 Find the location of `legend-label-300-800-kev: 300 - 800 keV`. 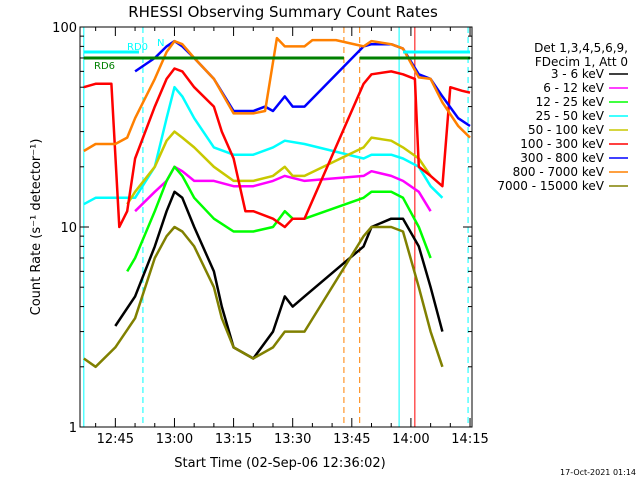

legend-label-300-800-kev: 300 - 800 keV is located at coordinates (562, 158).